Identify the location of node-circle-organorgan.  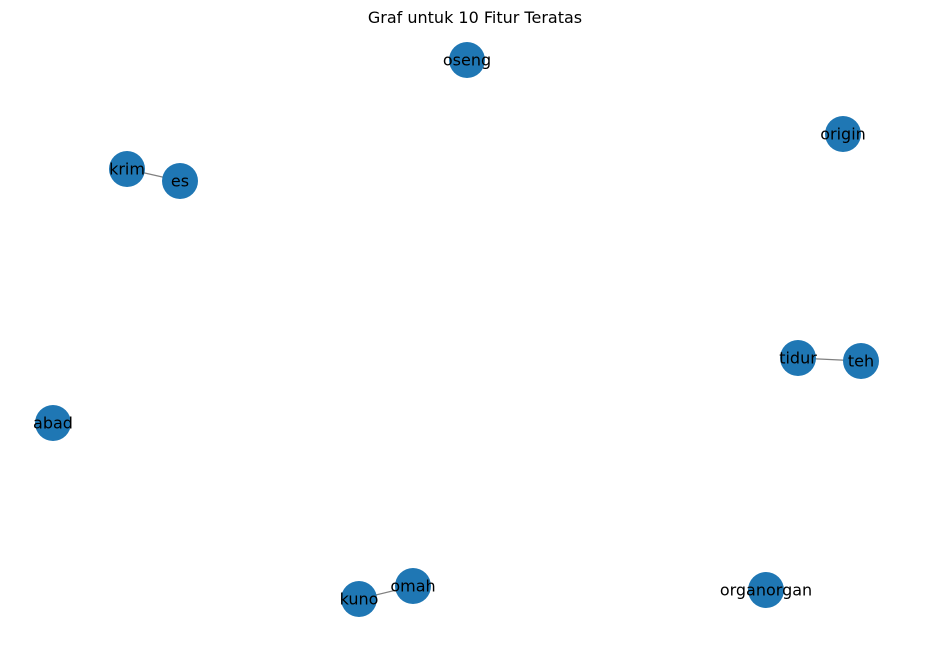
(766, 590).